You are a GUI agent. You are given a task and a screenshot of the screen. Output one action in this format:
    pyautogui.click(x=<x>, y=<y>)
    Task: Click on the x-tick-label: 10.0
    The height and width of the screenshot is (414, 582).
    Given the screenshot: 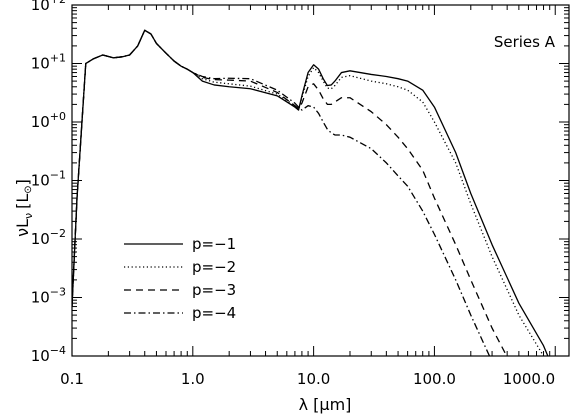 What is the action you would take?
    pyautogui.click(x=313, y=379)
    